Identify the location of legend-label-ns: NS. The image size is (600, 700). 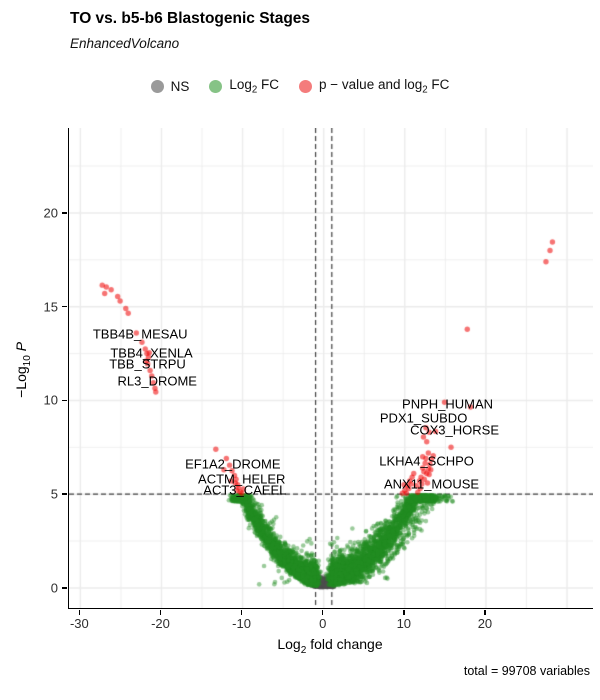
(180, 86).